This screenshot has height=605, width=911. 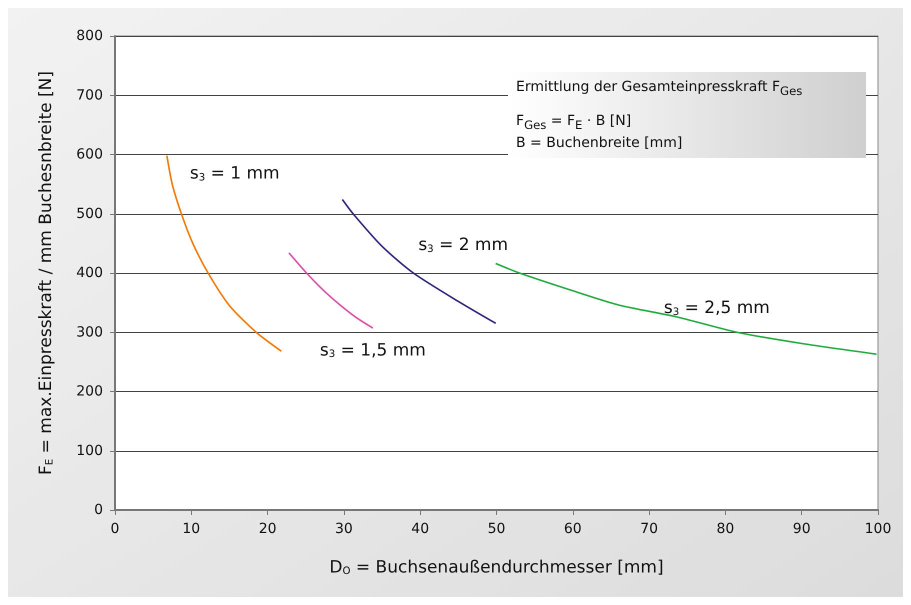 I want to click on x-tick-label: 0, so click(x=115, y=529).